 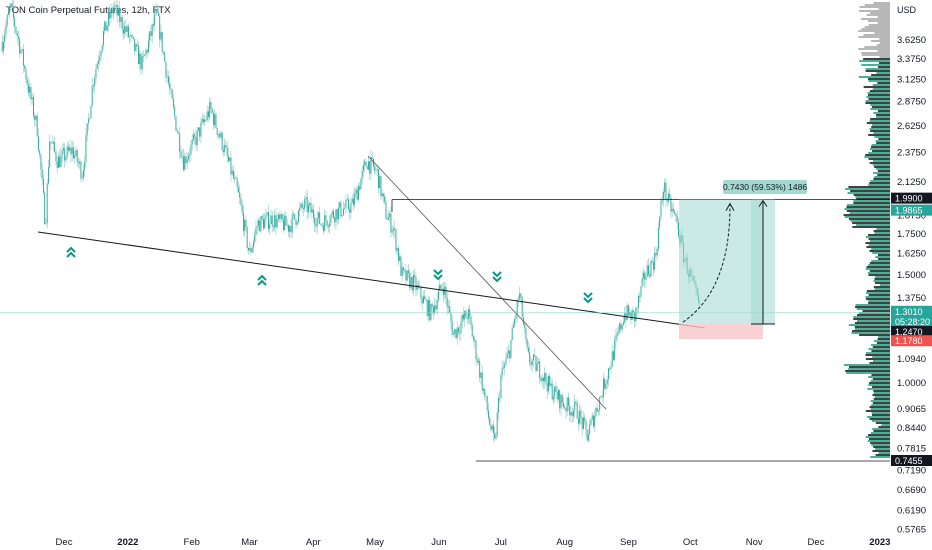 I want to click on x-tick-label: Jul, so click(x=501, y=542).